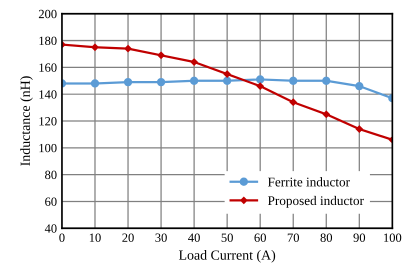 The image size is (413, 275). I want to click on y-tick-label: 120, so click(48, 121).